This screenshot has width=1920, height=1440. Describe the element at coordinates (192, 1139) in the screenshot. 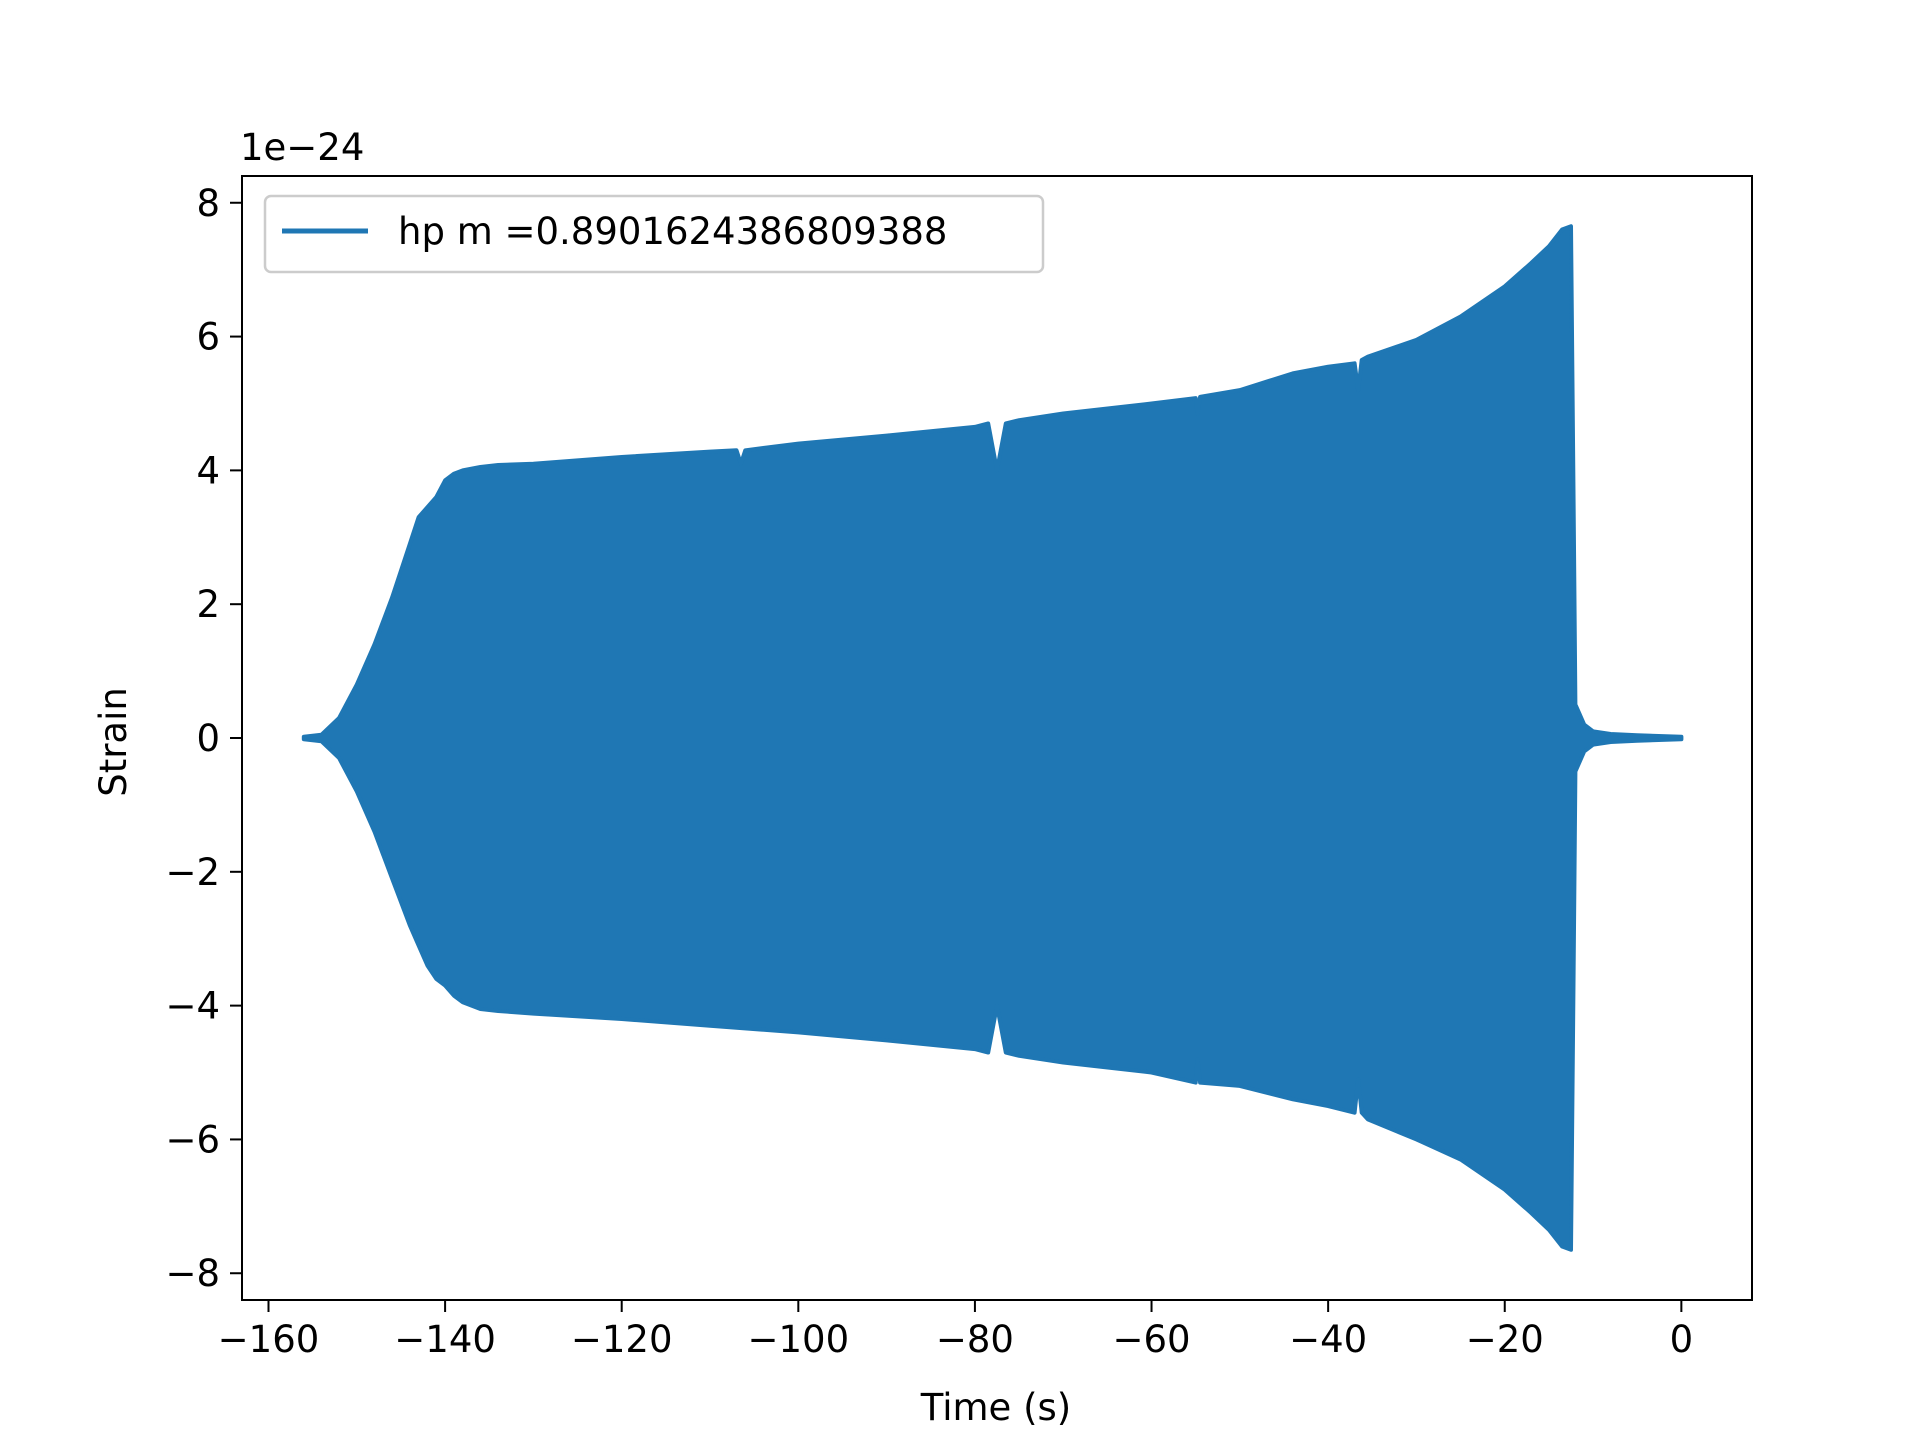

I see `y-tick-label: −6` at that location.